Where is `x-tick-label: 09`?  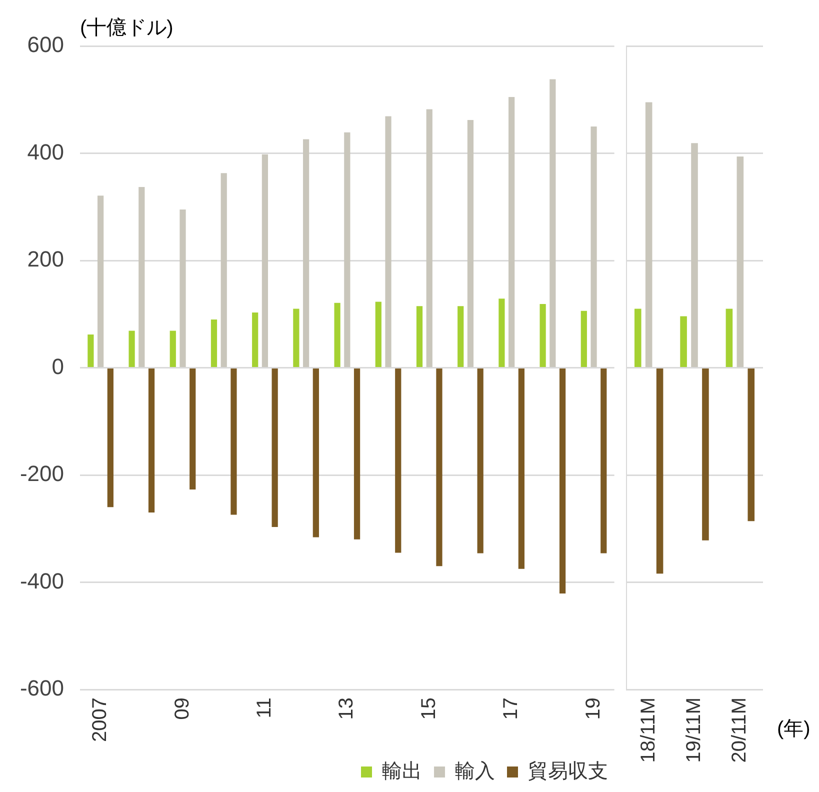
x-tick-label: 09 is located at coordinates (182, 709).